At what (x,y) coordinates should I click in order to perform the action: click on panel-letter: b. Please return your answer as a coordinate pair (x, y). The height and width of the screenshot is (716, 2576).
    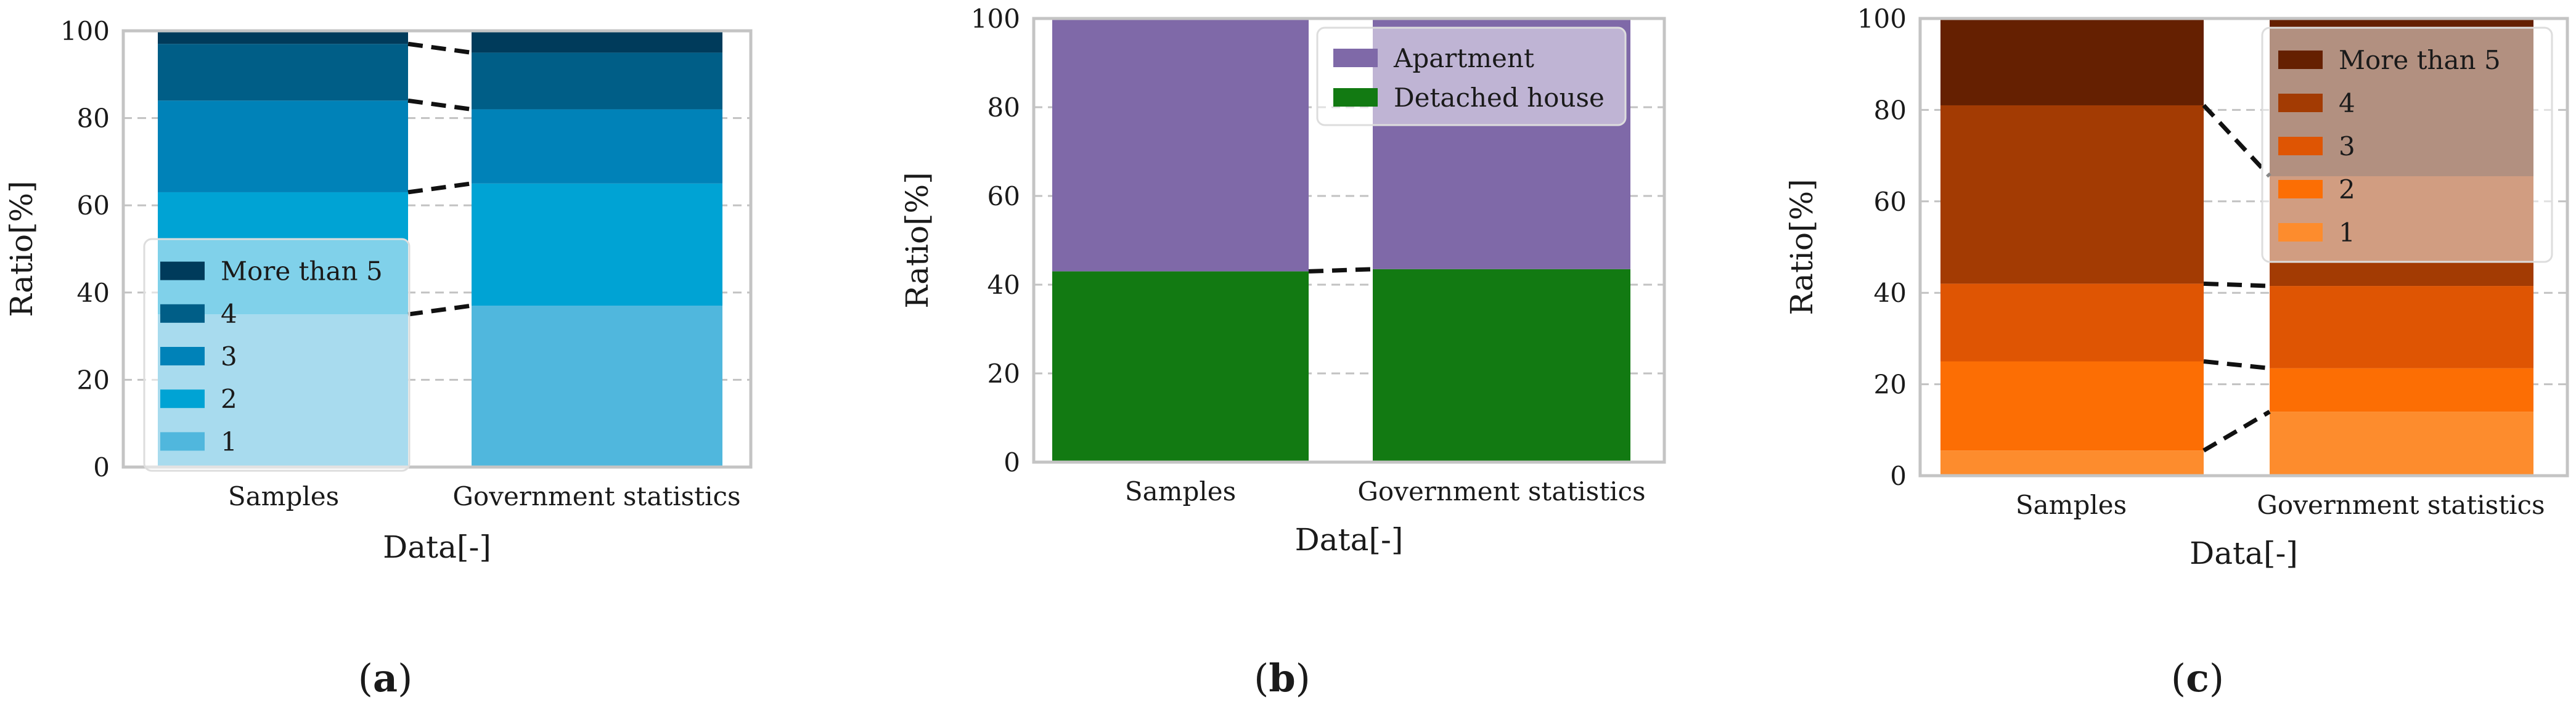
    Looking at the image, I should click on (1282, 678).